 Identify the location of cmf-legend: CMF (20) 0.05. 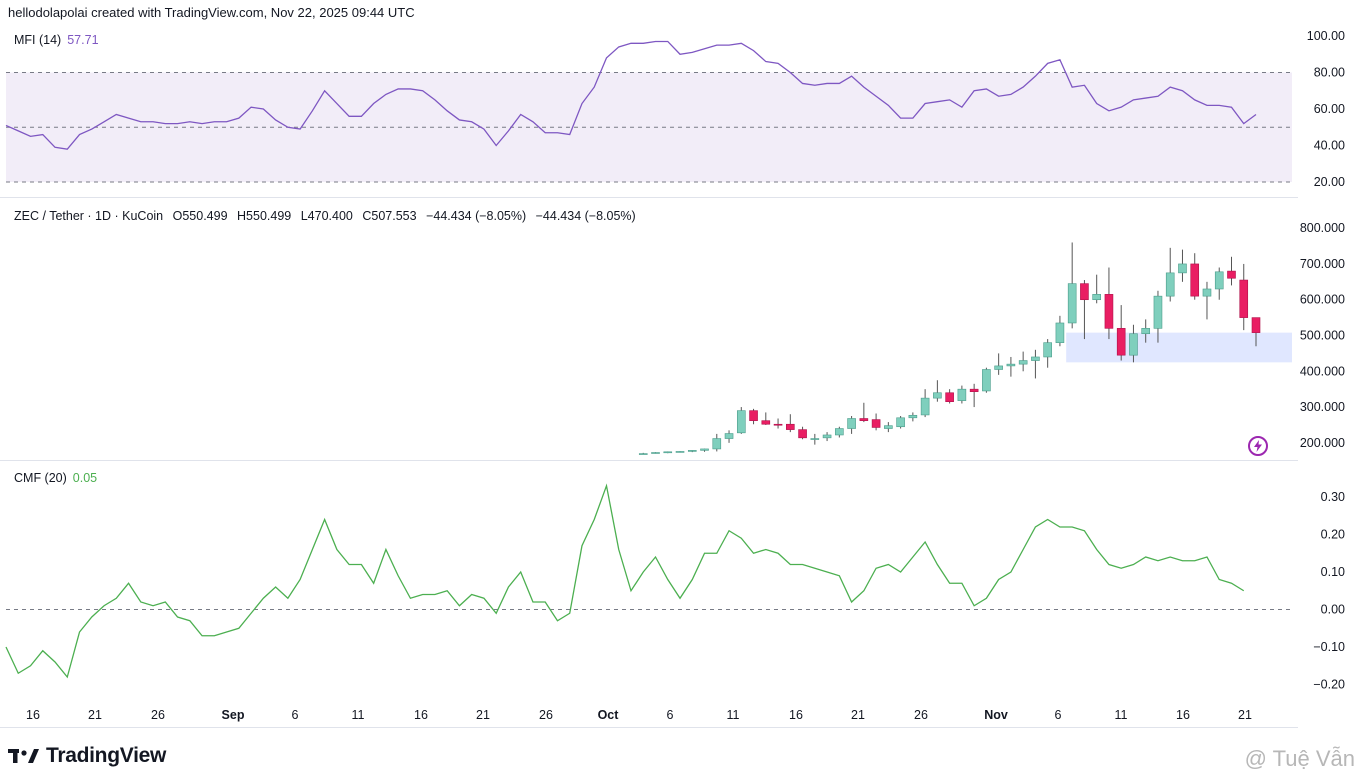
(55, 478).